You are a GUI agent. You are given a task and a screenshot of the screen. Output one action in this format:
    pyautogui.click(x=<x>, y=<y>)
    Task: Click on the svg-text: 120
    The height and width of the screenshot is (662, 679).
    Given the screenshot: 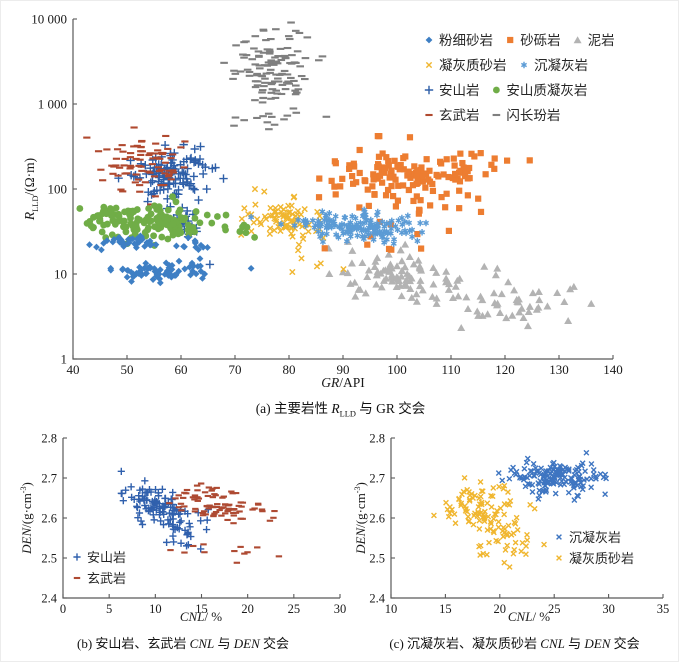 What is the action you would take?
    pyautogui.click(x=505, y=369)
    